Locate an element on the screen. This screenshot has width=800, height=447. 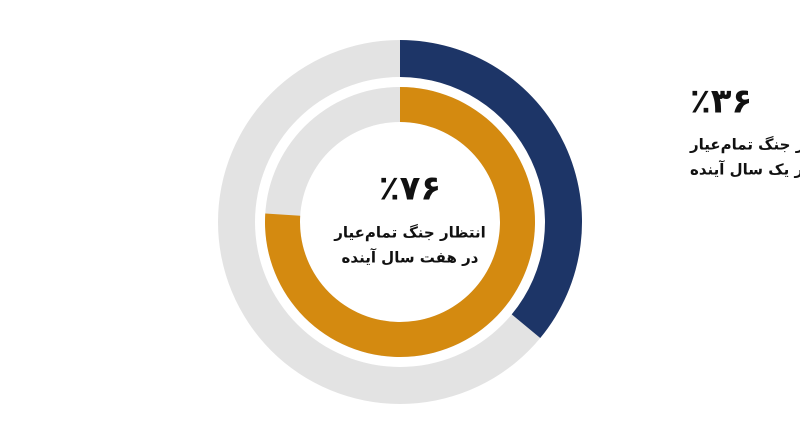
value-label: ٪۷۶ is located at coordinates (410, 189).